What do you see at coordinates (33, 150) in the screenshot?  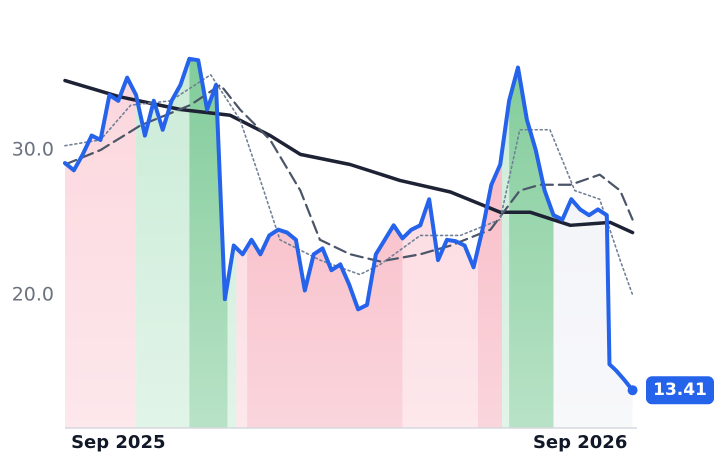 I see `y-tick-label: 30.0` at bounding box center [33, 150].